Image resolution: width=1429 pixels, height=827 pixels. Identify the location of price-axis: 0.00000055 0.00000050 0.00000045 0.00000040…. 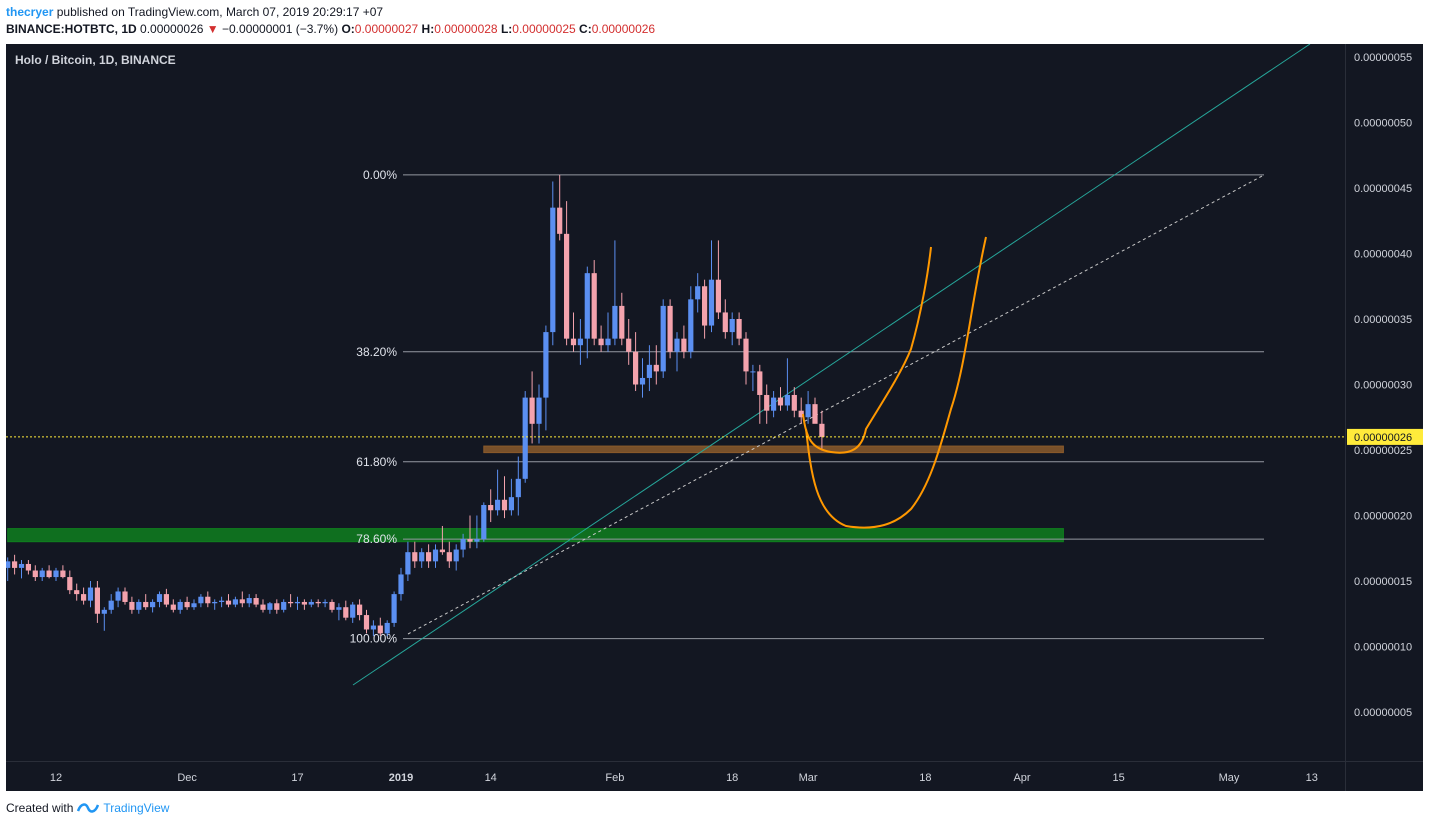
(1383, 385).